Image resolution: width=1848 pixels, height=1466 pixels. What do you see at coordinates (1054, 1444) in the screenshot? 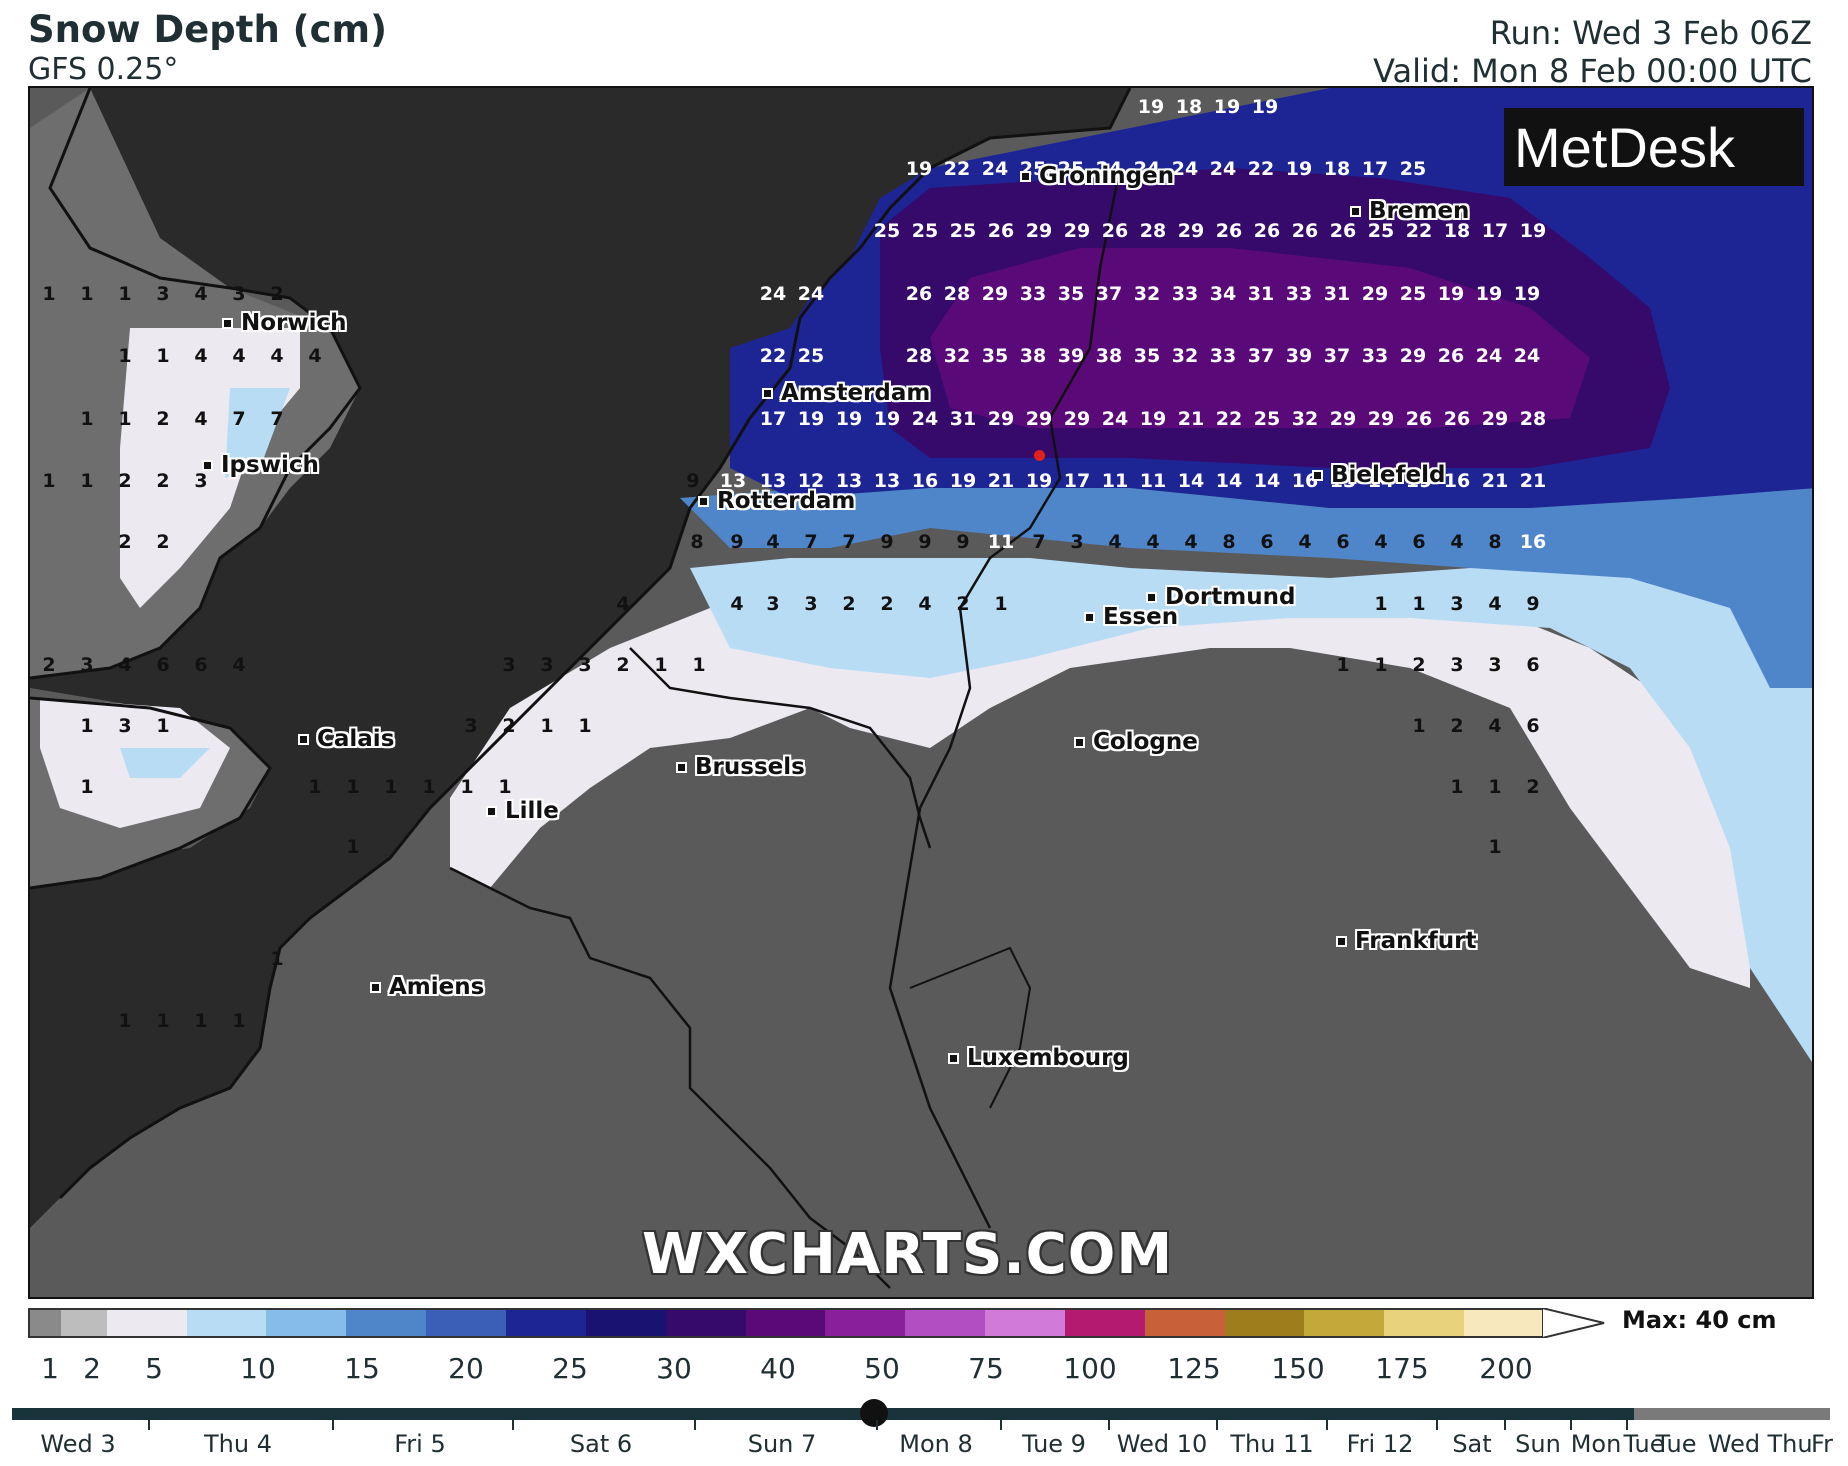
I see `timeline-day: Tue 9` at bounding box center [1054, 1444].